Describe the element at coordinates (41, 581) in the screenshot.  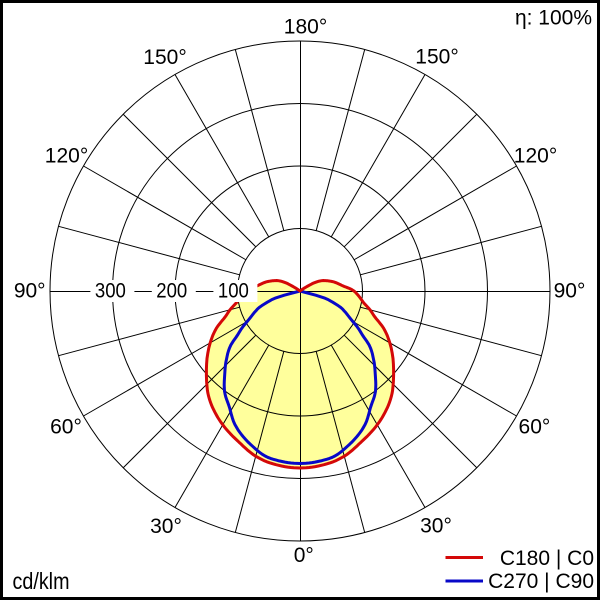
I see `svg-text: cd/klm` at that location.